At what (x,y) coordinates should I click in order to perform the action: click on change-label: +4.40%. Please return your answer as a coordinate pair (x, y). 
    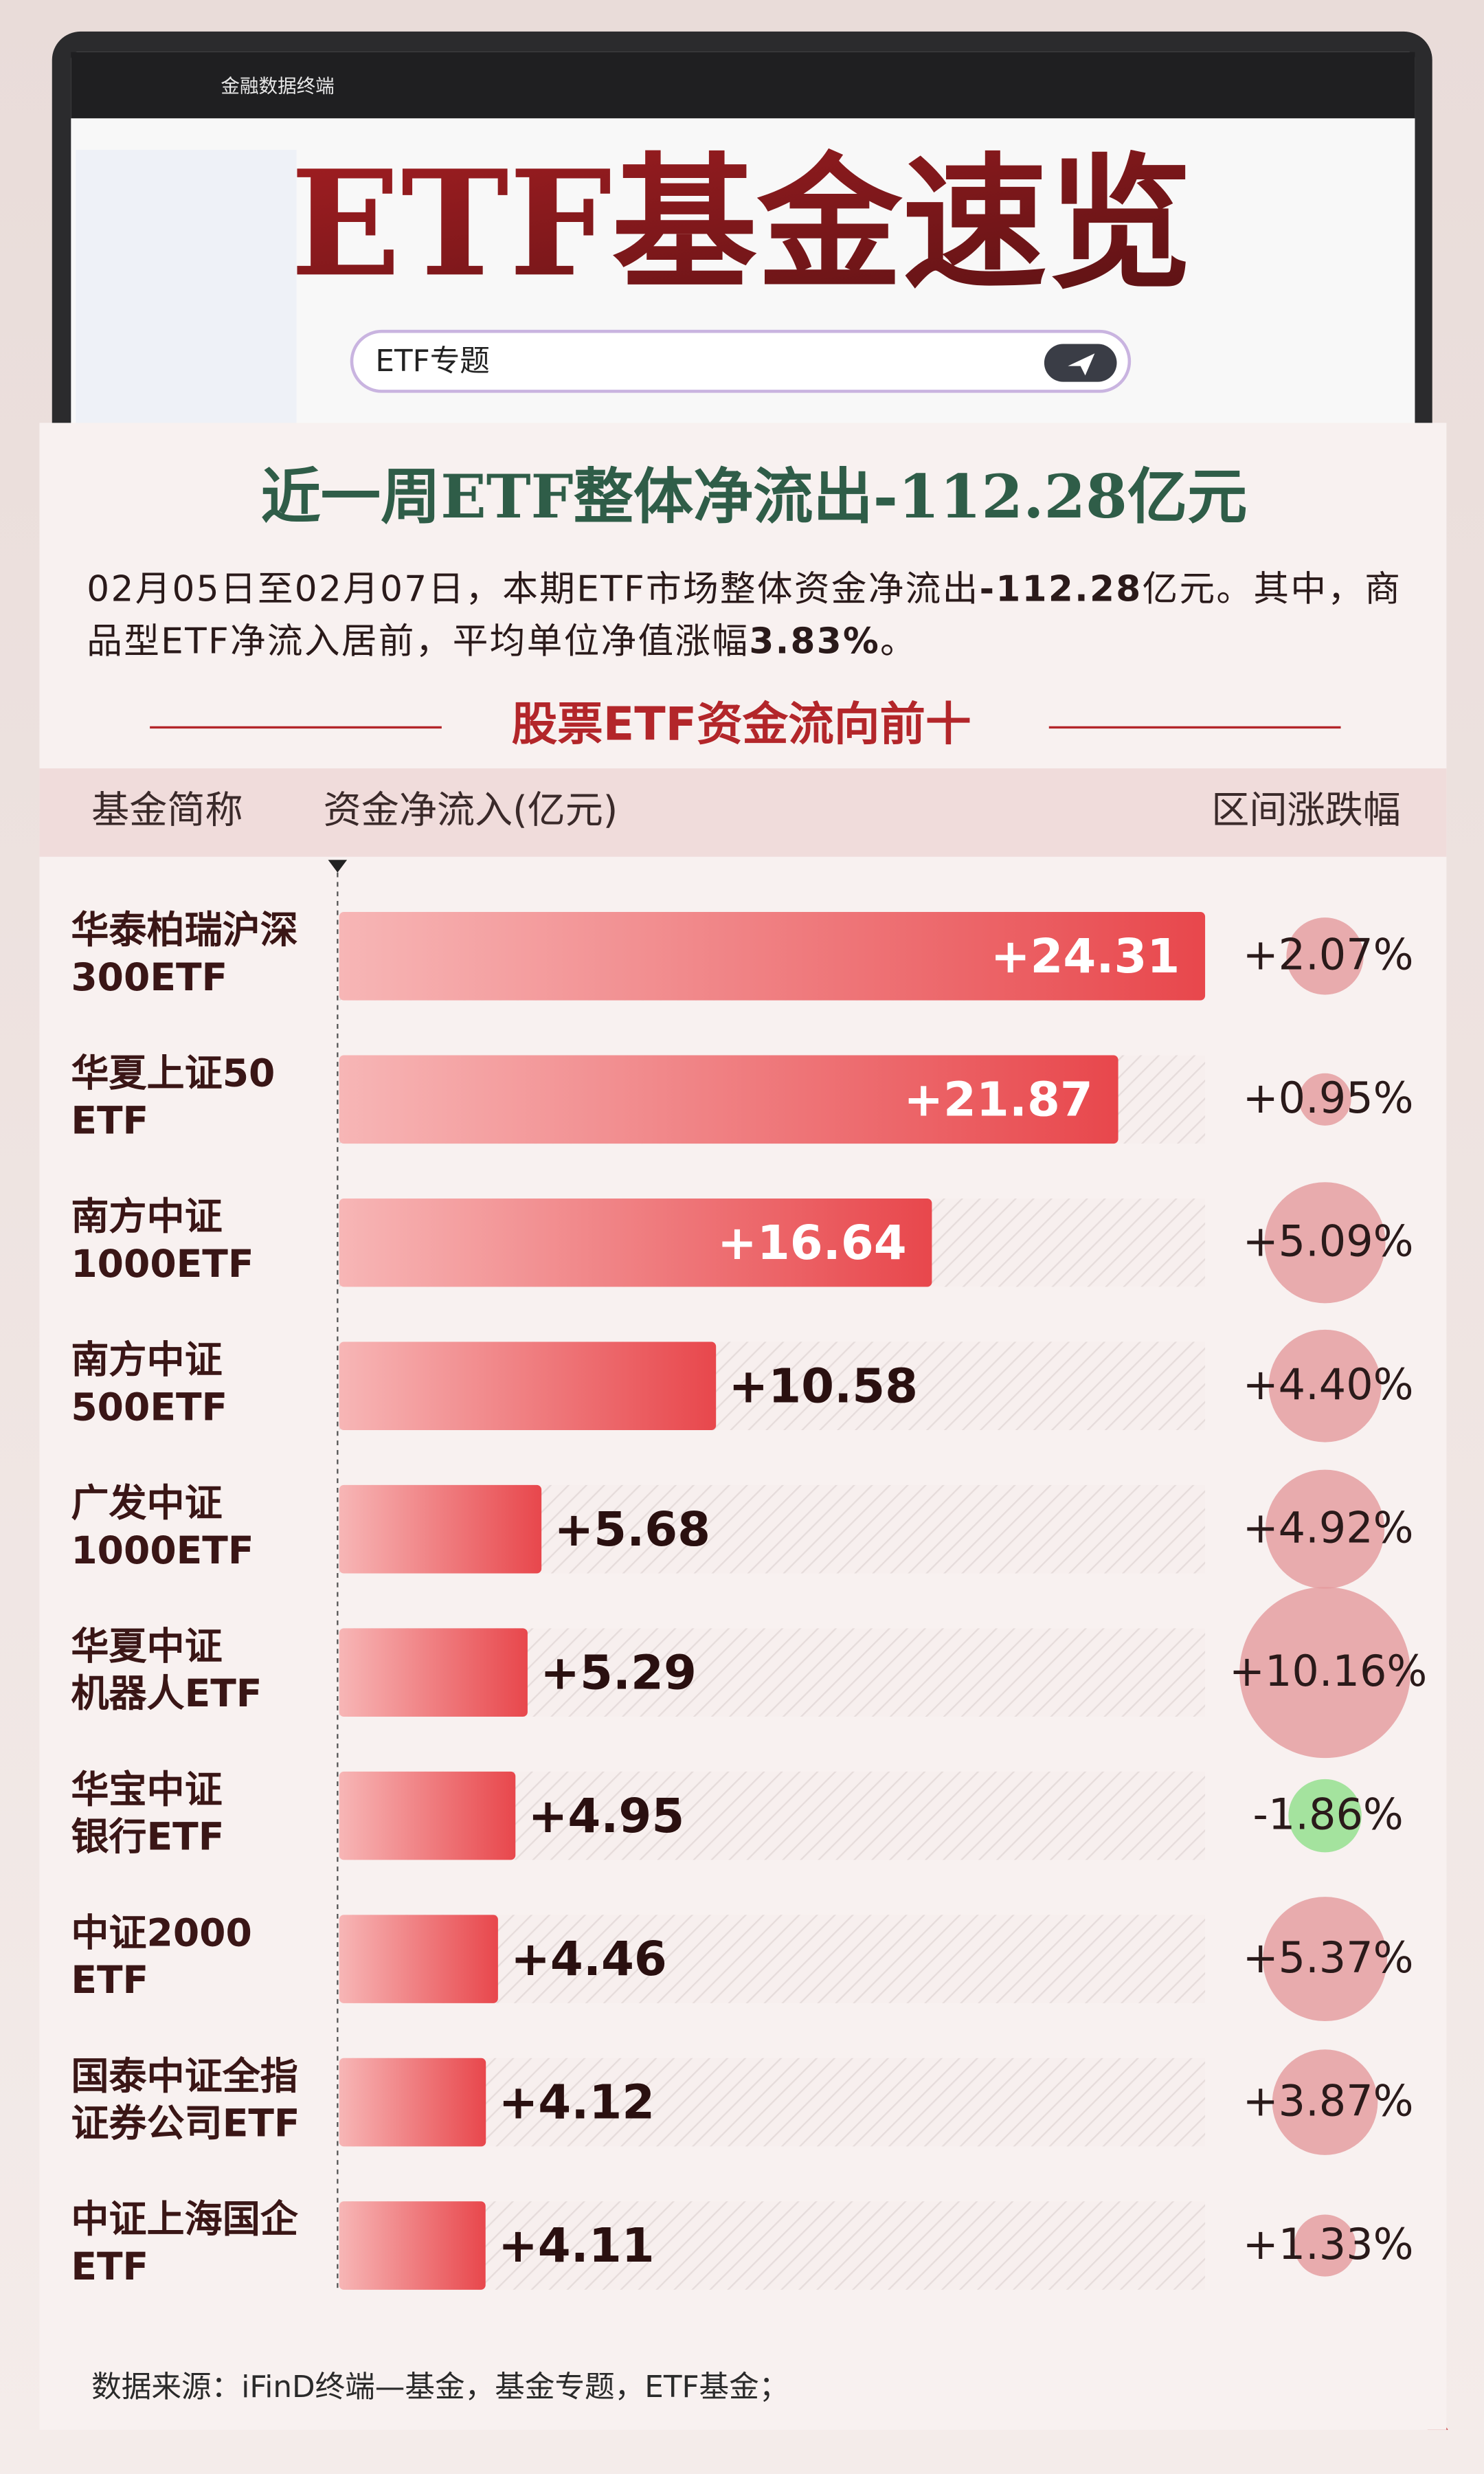
    Looking at the image, I should click on (1328, 1384).